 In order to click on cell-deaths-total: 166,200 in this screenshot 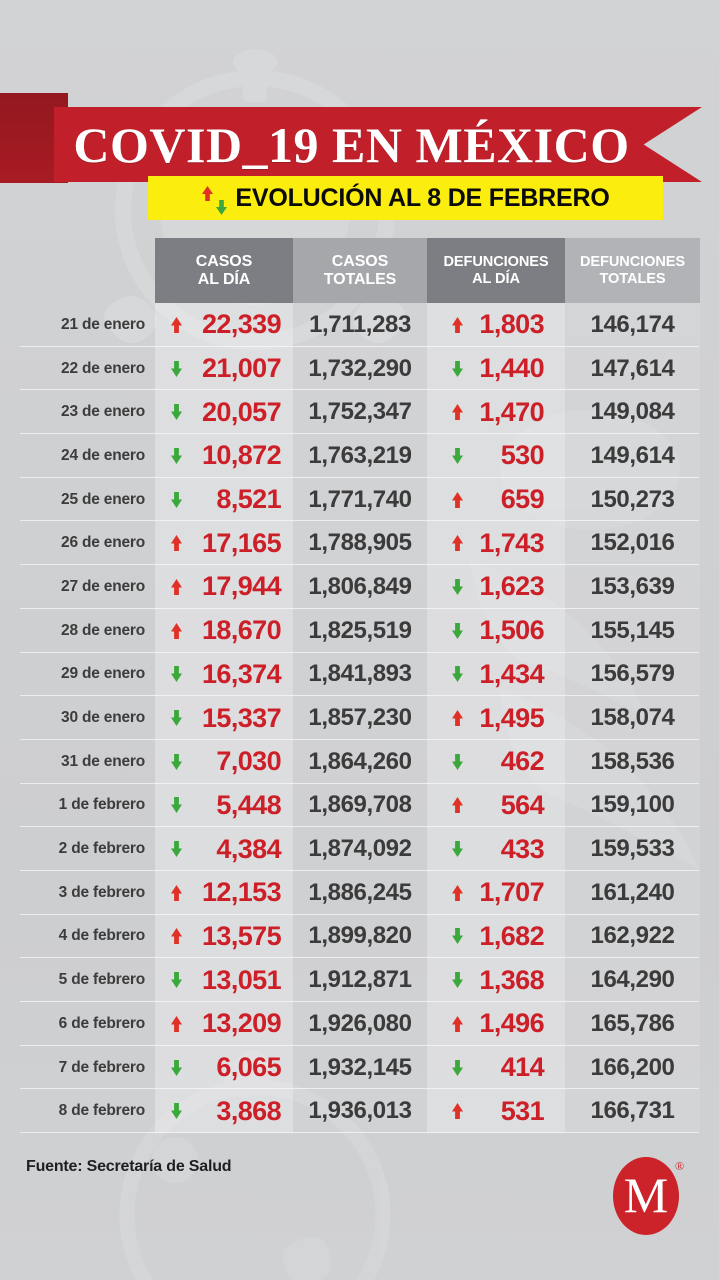, I will do `click(632, 1067)`.